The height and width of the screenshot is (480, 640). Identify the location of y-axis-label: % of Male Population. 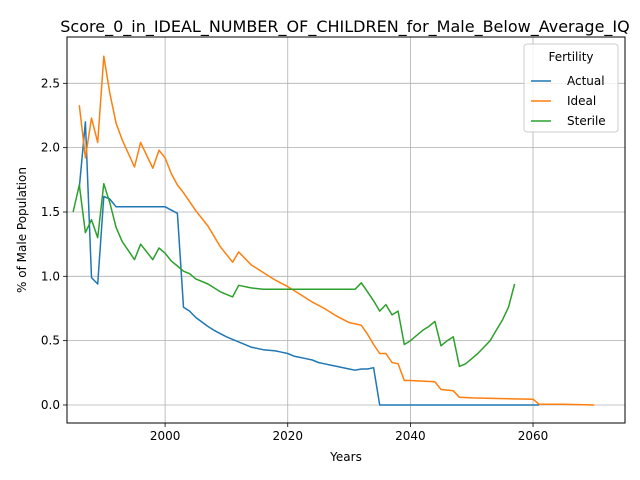
(22, 230).